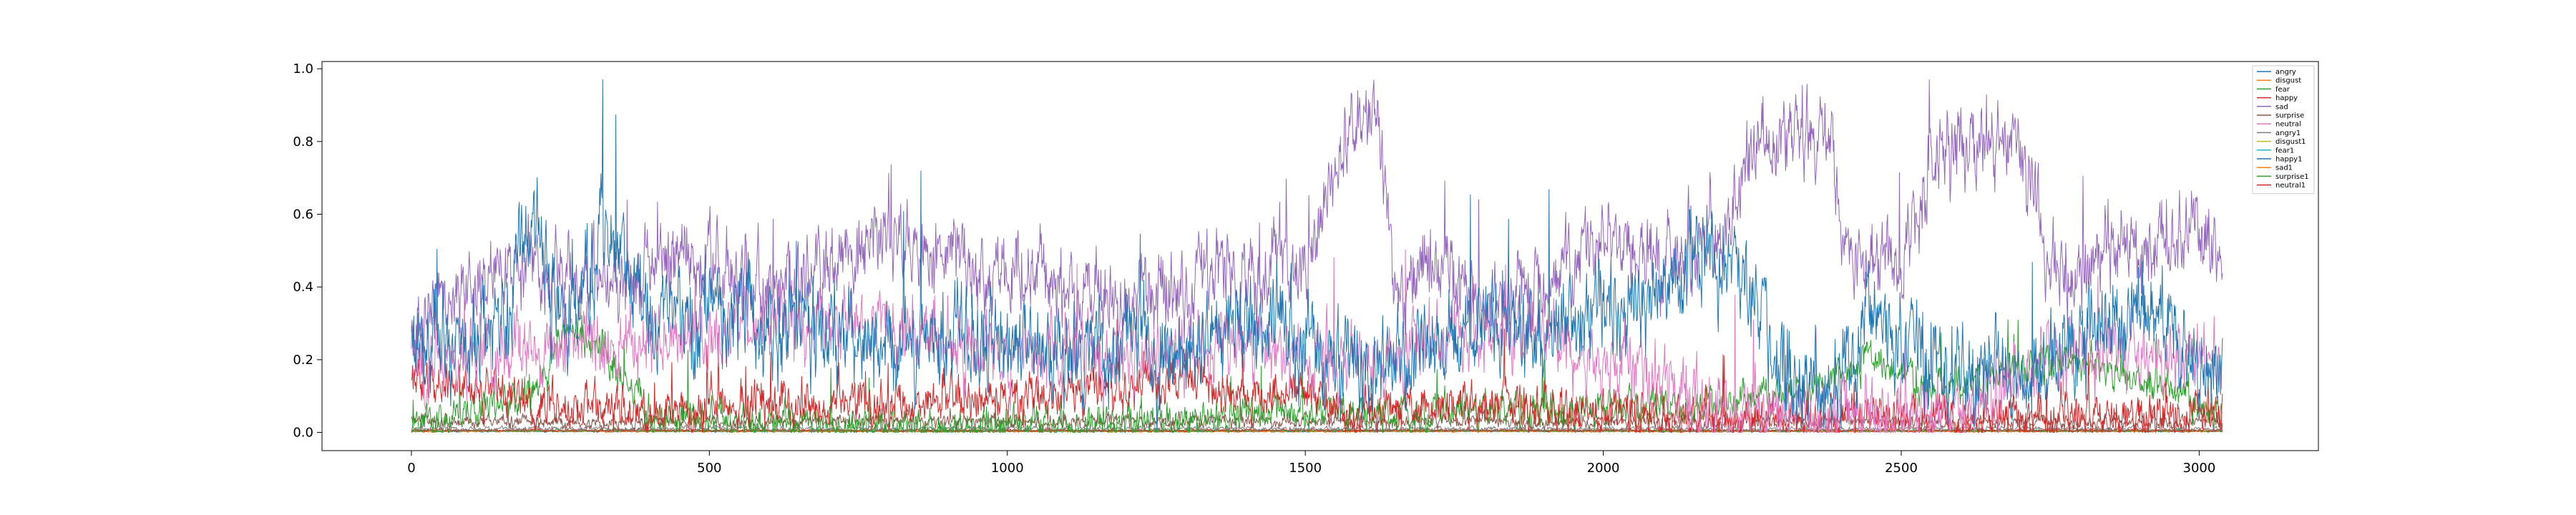 This screenshot has height=515, width=2576. I want to click on legend-label-surprise1: surprise1, so click(2292, 177).